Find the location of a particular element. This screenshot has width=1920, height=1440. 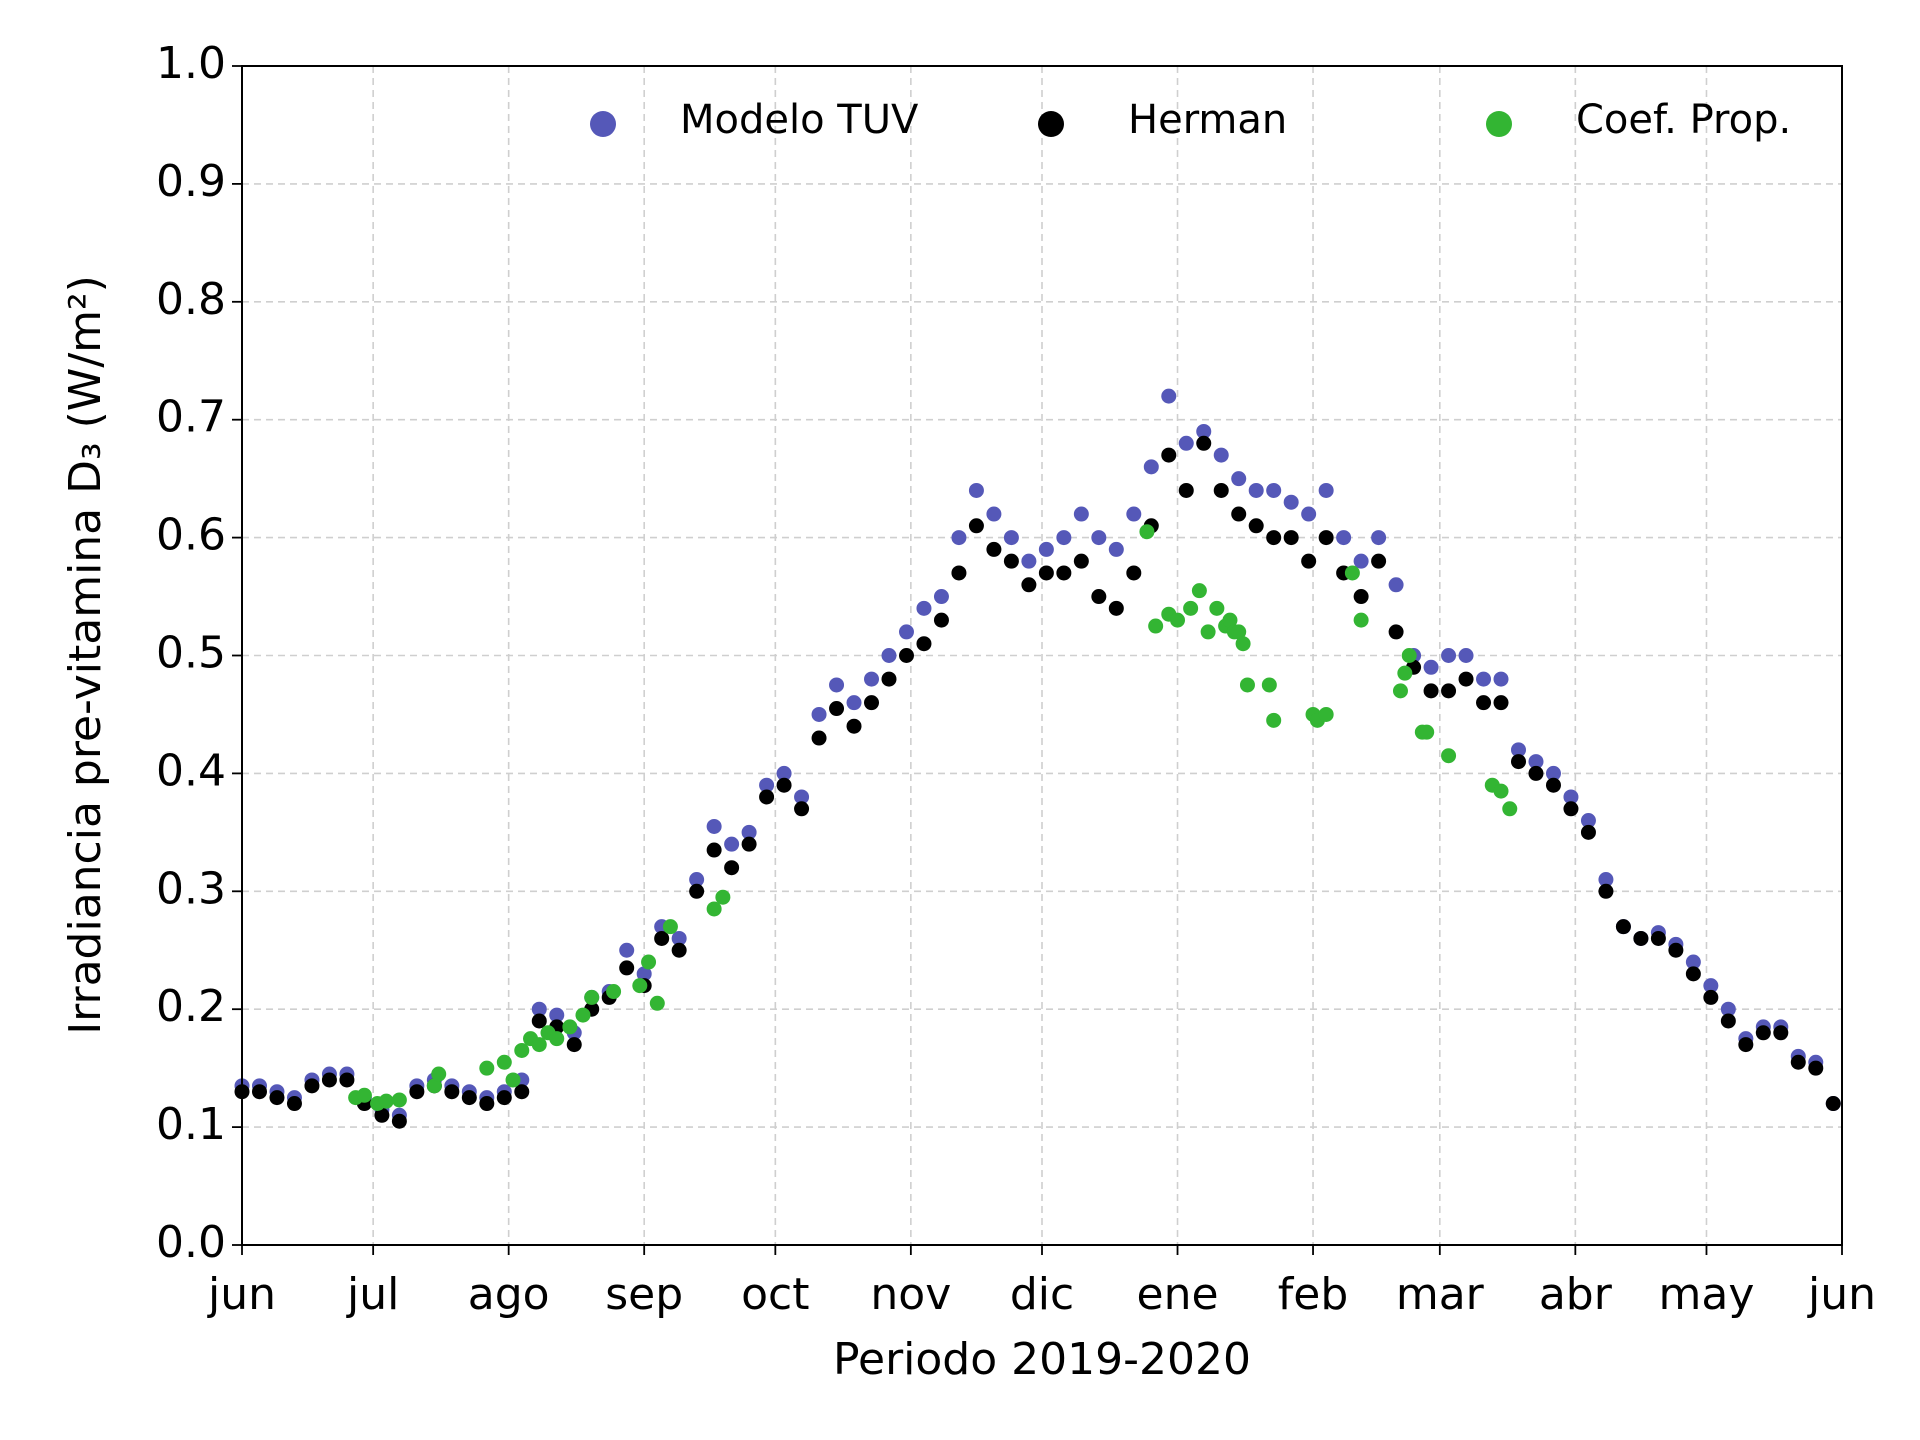

y-tick-label: 0.0 is located at coordinates (191, 1242).